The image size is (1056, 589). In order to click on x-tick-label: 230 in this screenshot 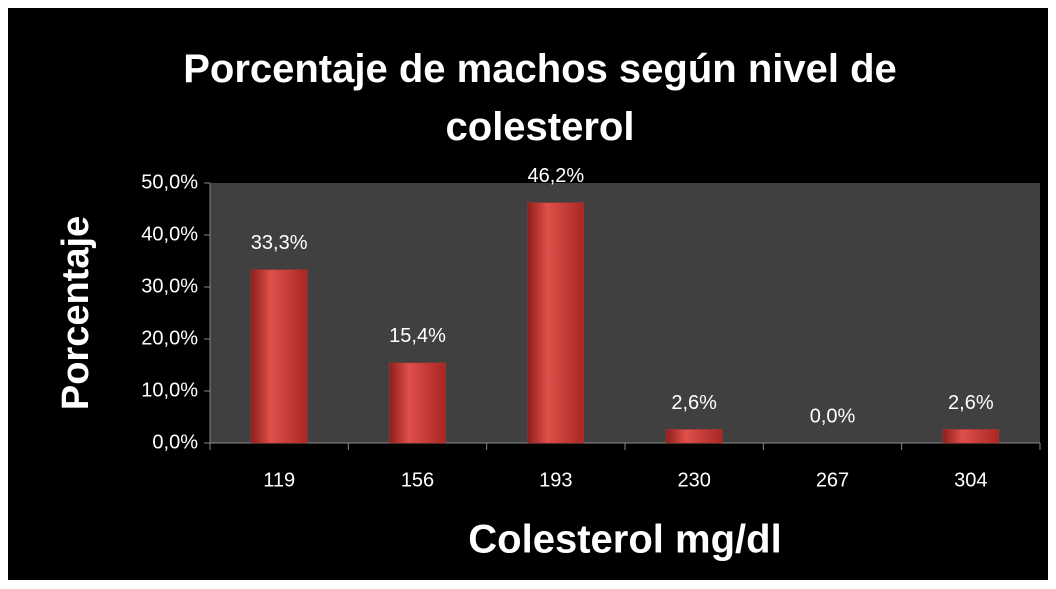, I will do `click(693, 480)`.